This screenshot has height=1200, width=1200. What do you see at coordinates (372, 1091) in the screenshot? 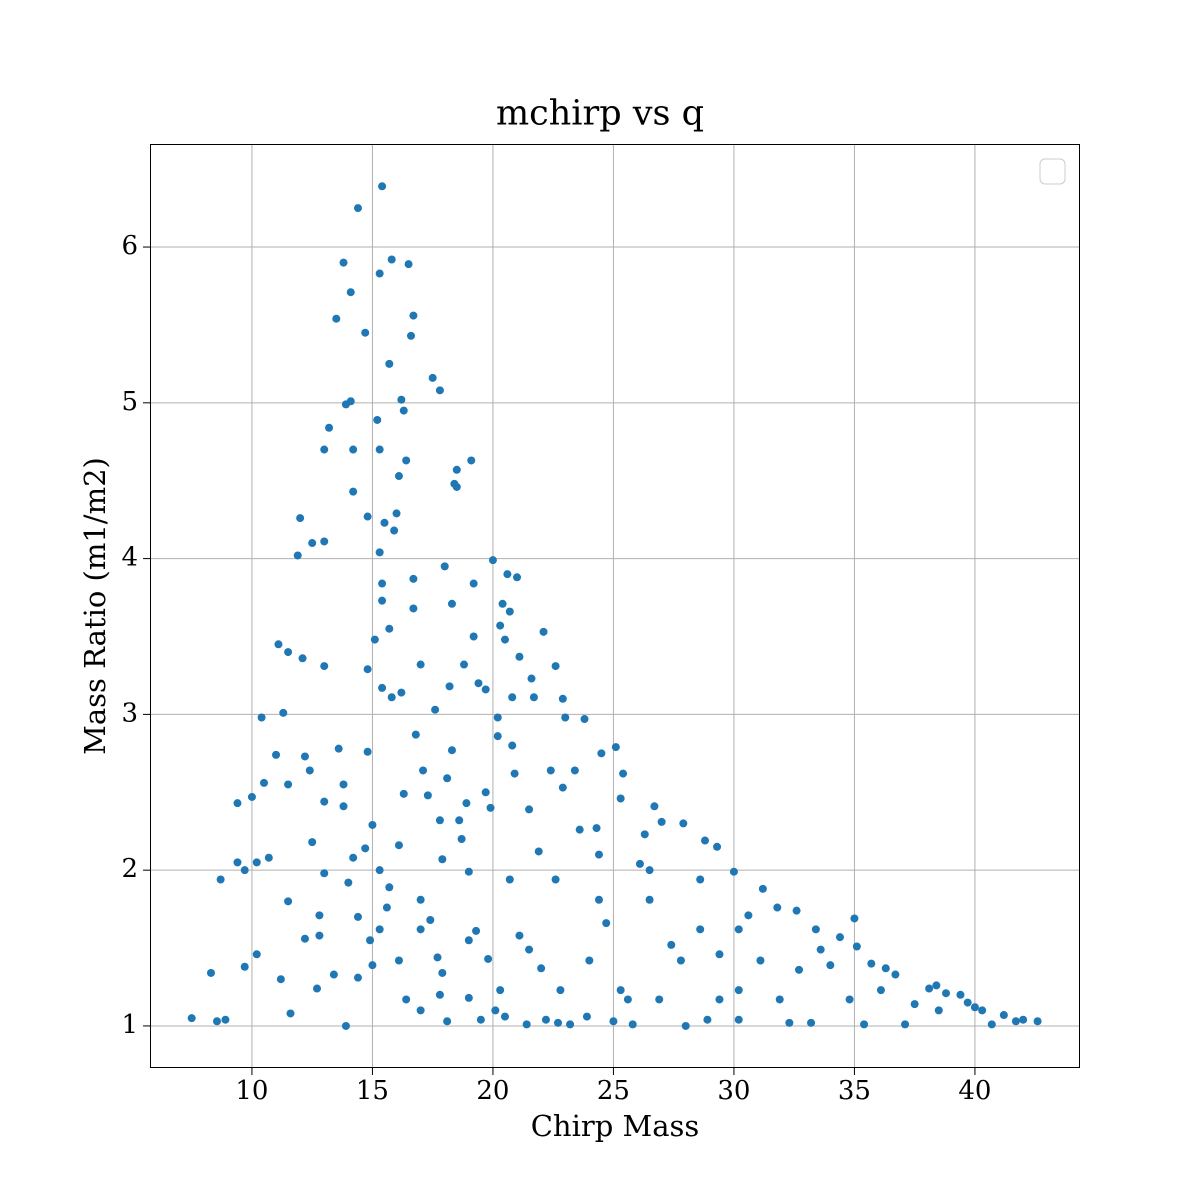
I see `x-tick-label: 15` at bounding box center [372, 1091].